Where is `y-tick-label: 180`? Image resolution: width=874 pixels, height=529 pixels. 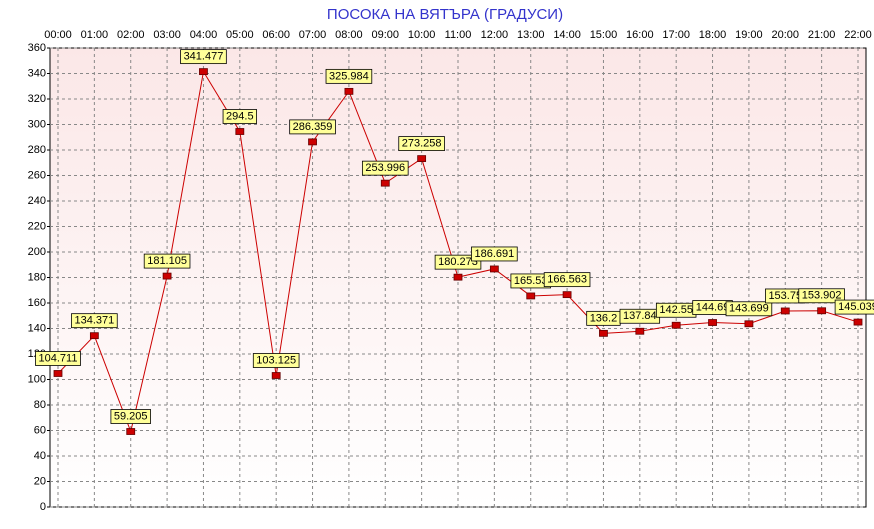
y-tick-label: 180 is located at coordinates (37, 277).